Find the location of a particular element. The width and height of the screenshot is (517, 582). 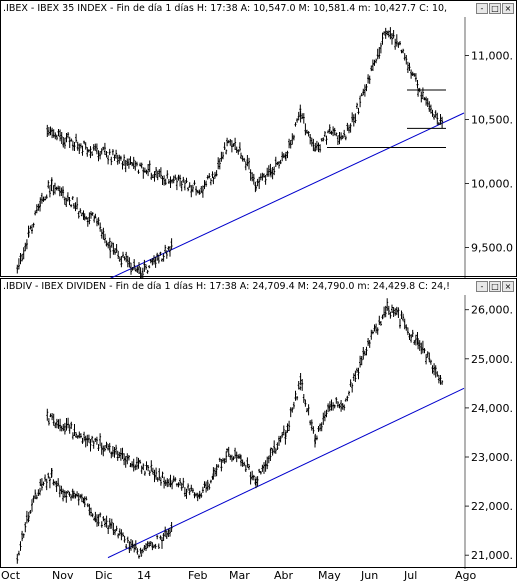

x-axis-label-jun: Jun is located at coordinates (370, 575).